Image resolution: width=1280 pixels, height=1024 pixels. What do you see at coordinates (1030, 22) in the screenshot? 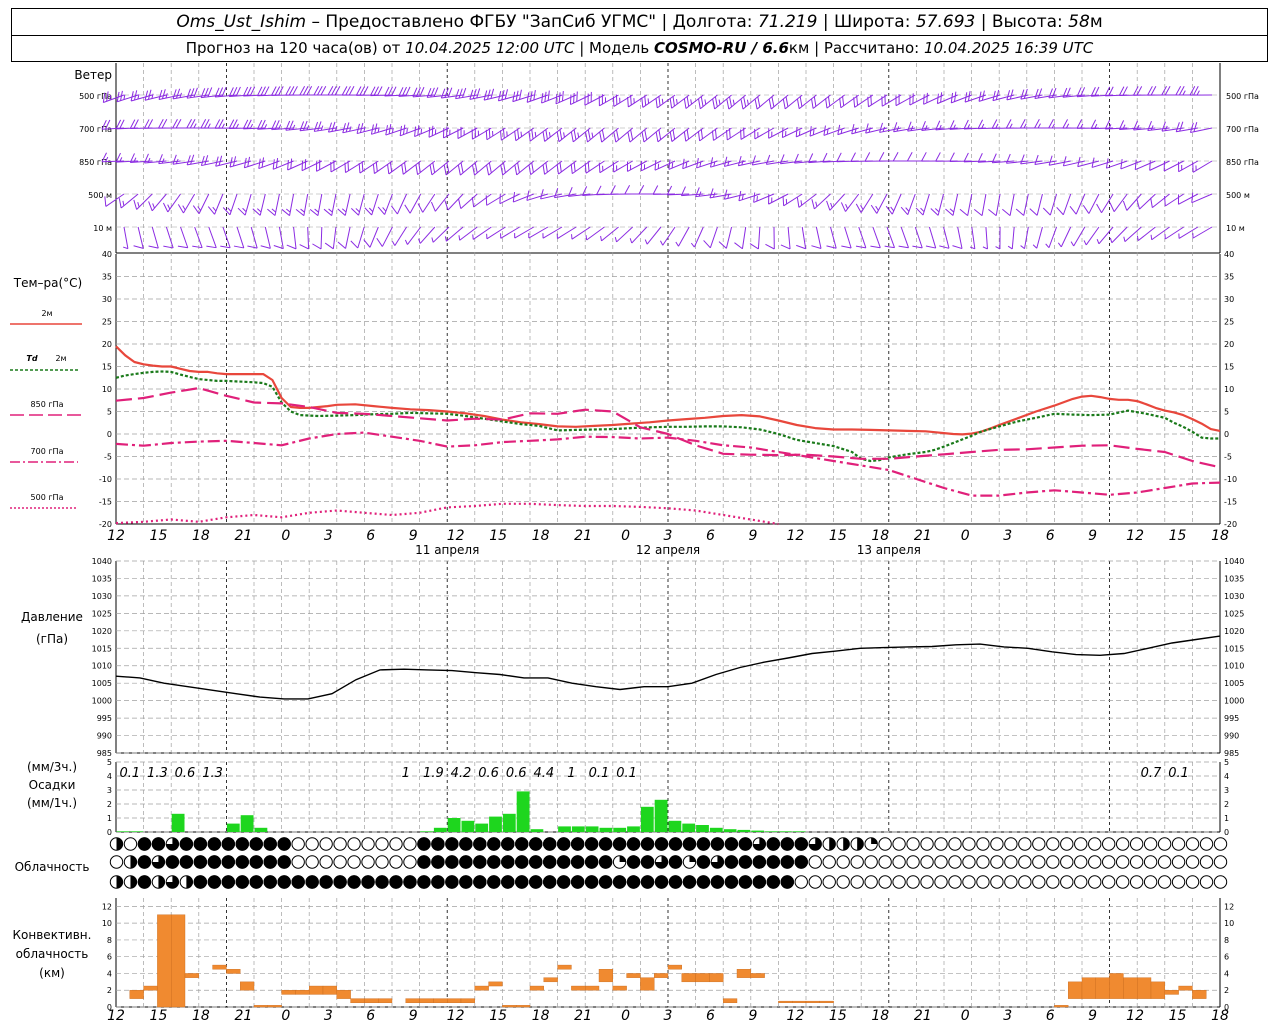
I see `alt-label: Высота:` at bounding box center [1030, 22].